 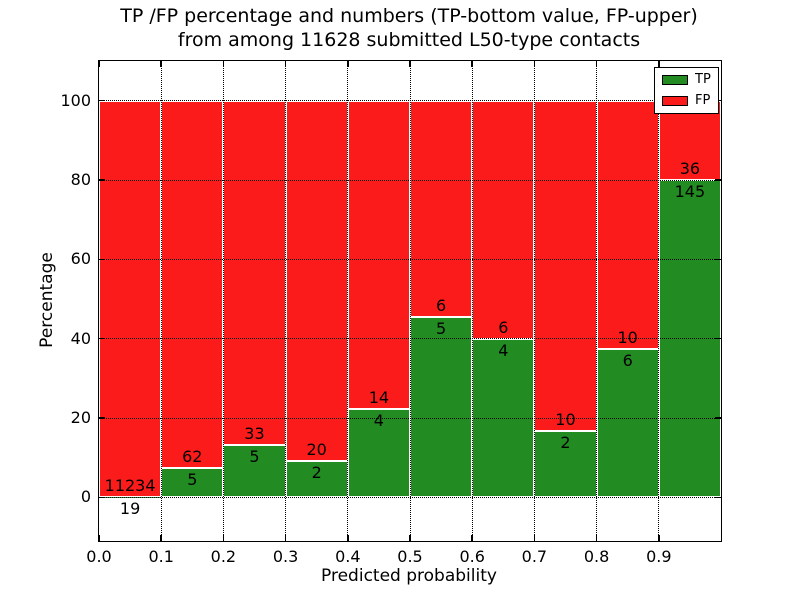 I want to click on gridline-x-0.3, so click(x=286, y=301).